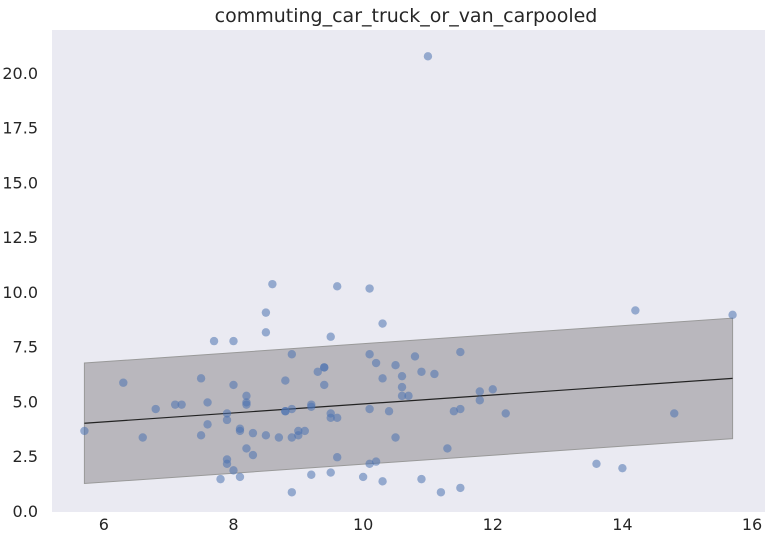 This screenshot has height=538, width=770. What do you see at coordinates (20, 182) in the screenshot?
I see `y-tick-label: 15.0` at bounding box center [20, 182].